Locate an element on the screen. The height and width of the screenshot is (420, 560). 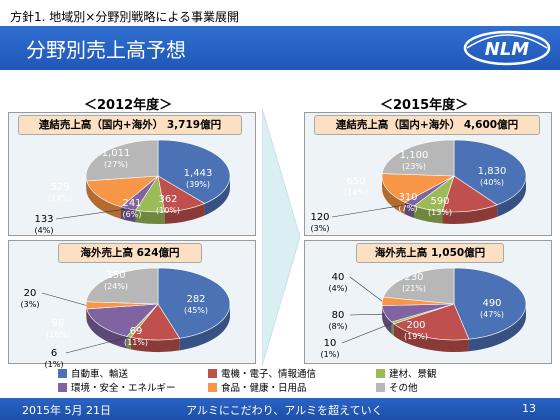
value-label-environment: 98 is located at coordinates (58, 323).